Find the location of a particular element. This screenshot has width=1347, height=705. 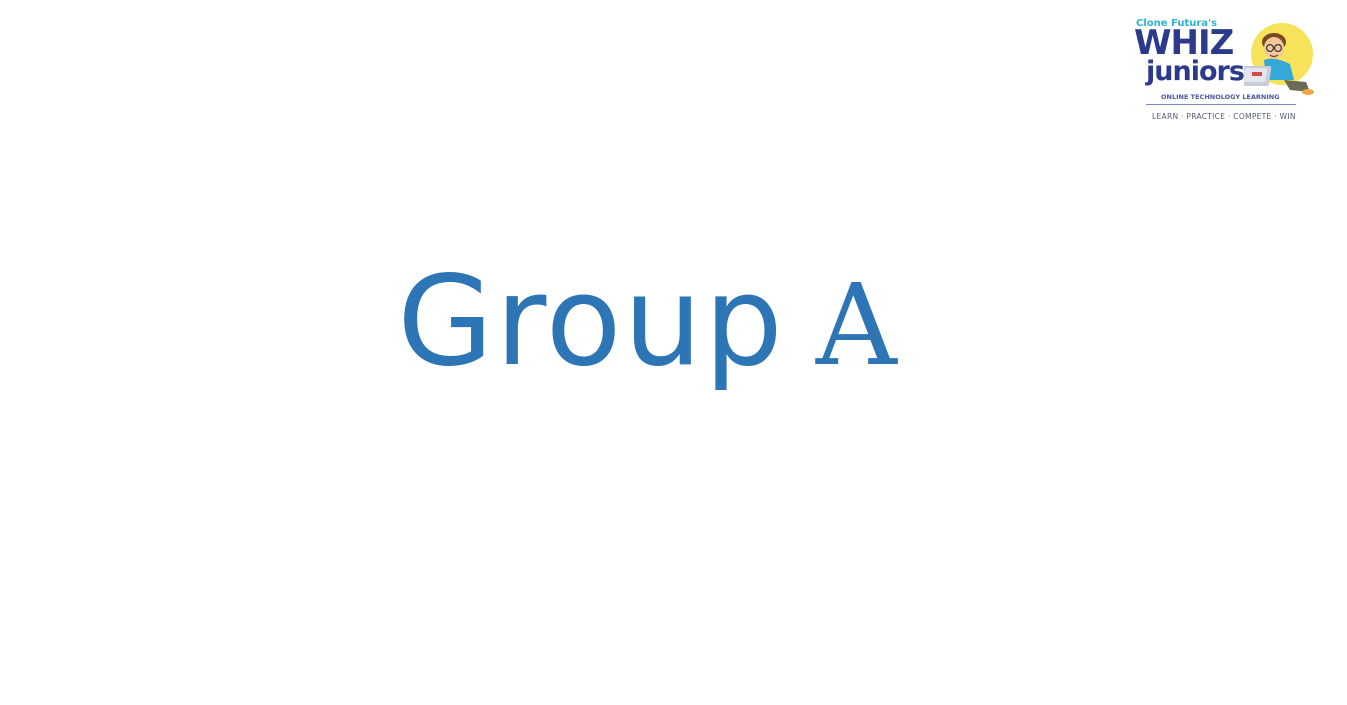

slide-title-letter: A is located at coordinates (856, 326).